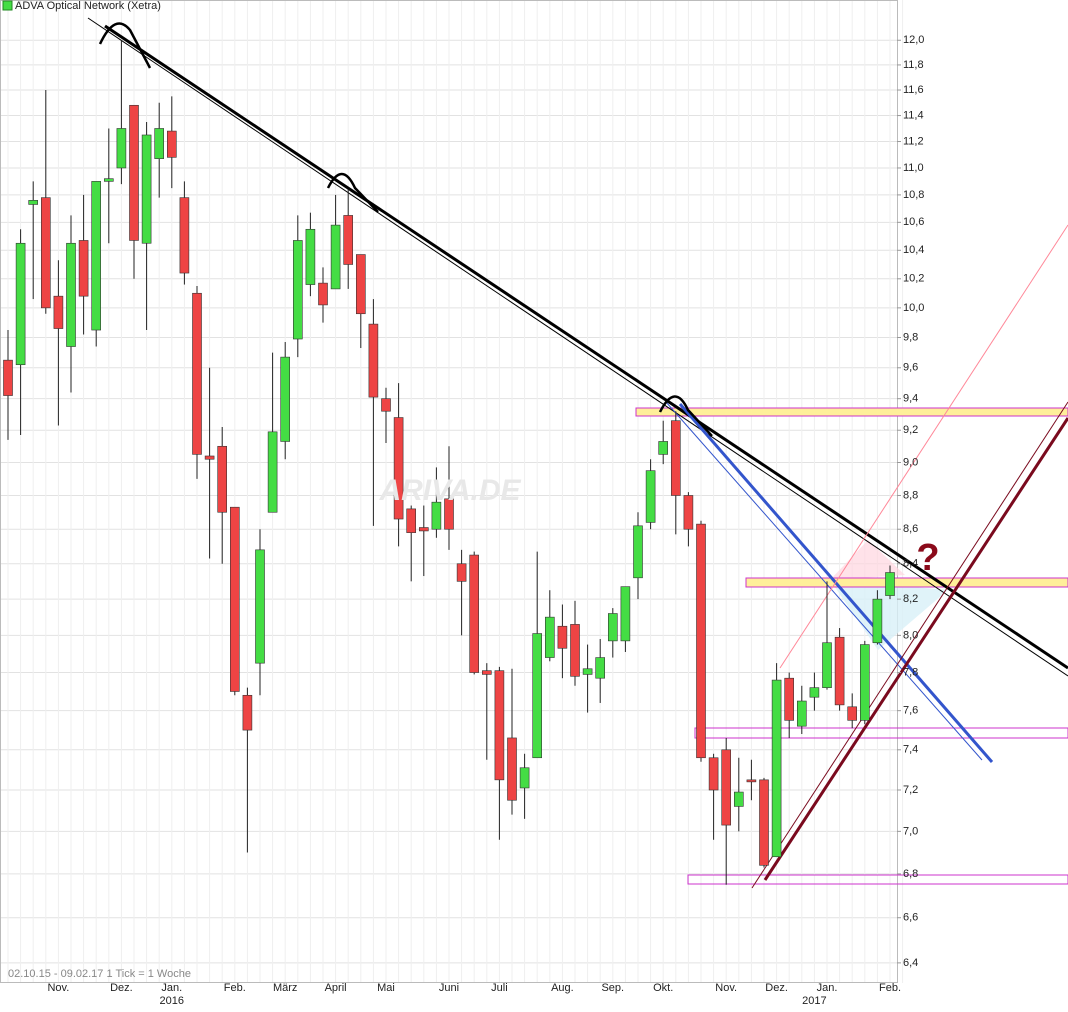 The width and height of the screenshot is (1068, 1012). What do you see at coordinates (99, 974) in the screenshot?
I see `footer: 02.10.15 - 09.02.17 1 Tick = 1 Woche` at bounding box center [99, 974].